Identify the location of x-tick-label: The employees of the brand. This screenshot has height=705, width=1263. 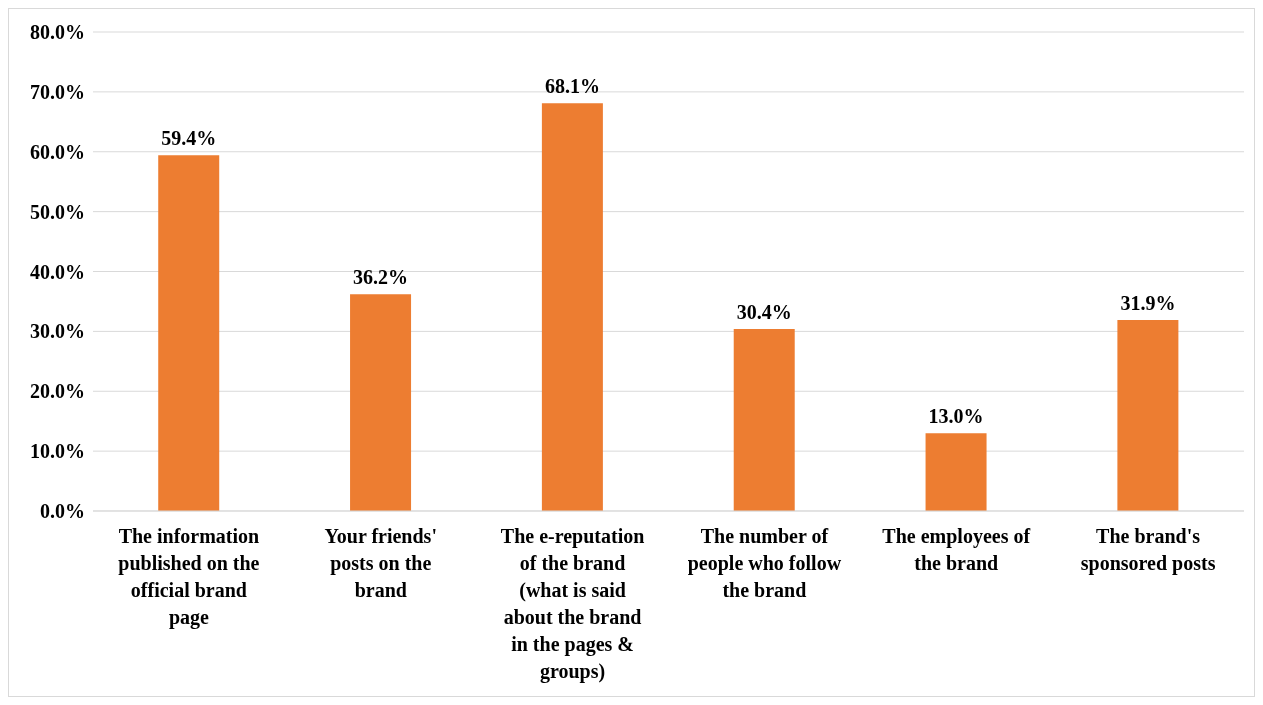
(956, 549).